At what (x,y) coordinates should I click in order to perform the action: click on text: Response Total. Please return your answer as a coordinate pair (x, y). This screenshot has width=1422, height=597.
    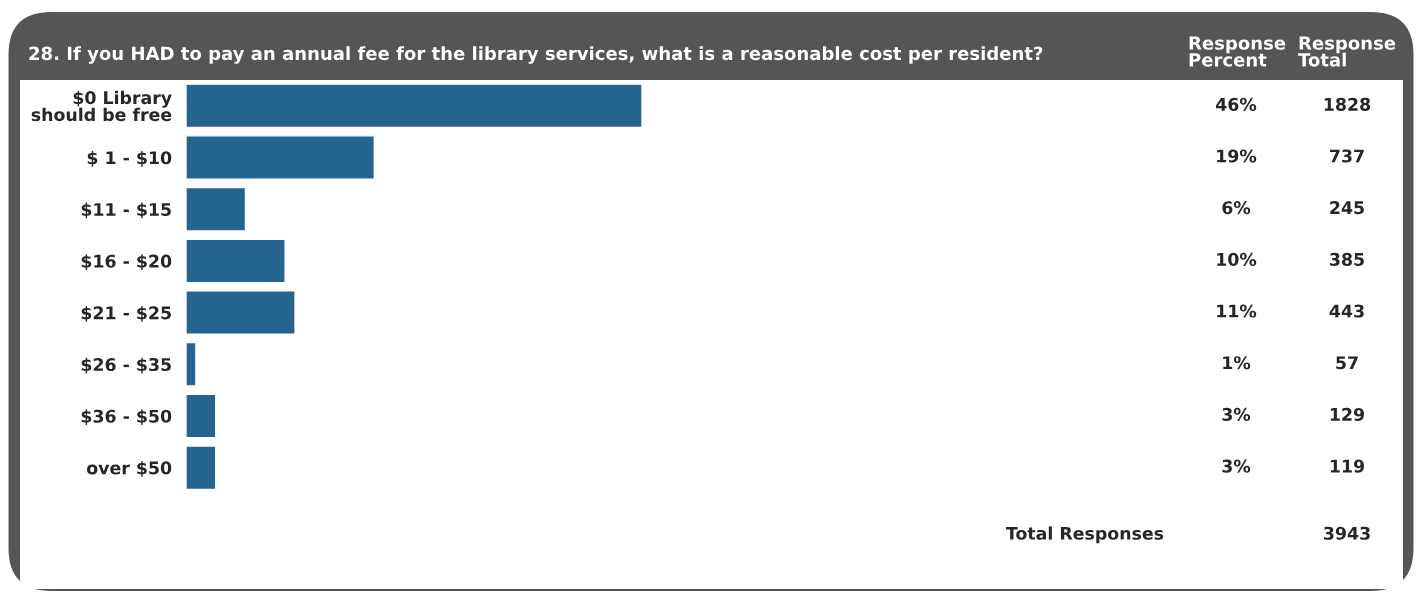
    Looking at the image, I should click on (1347, 51).